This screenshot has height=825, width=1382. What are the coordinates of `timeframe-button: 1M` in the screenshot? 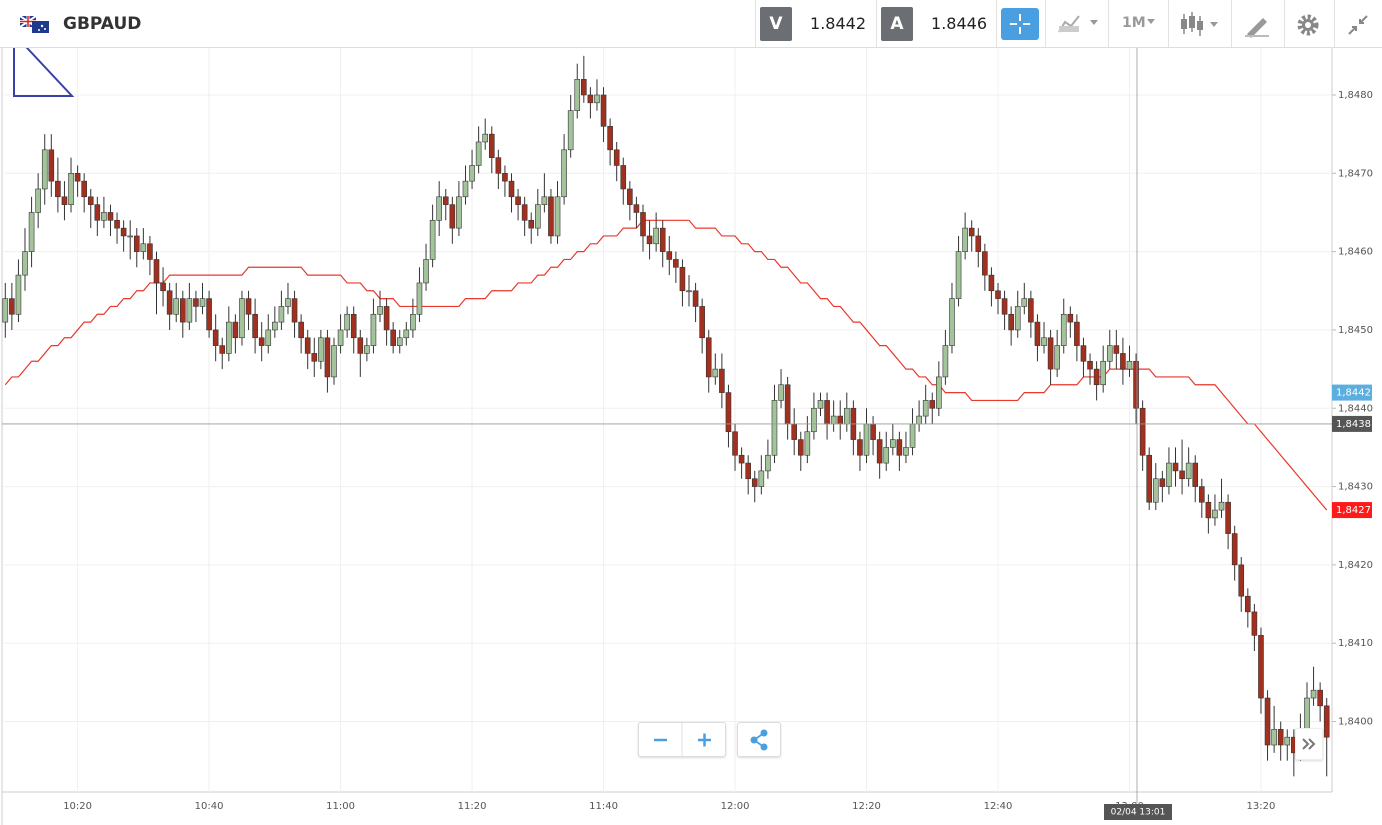 It's located at (1134, 23).